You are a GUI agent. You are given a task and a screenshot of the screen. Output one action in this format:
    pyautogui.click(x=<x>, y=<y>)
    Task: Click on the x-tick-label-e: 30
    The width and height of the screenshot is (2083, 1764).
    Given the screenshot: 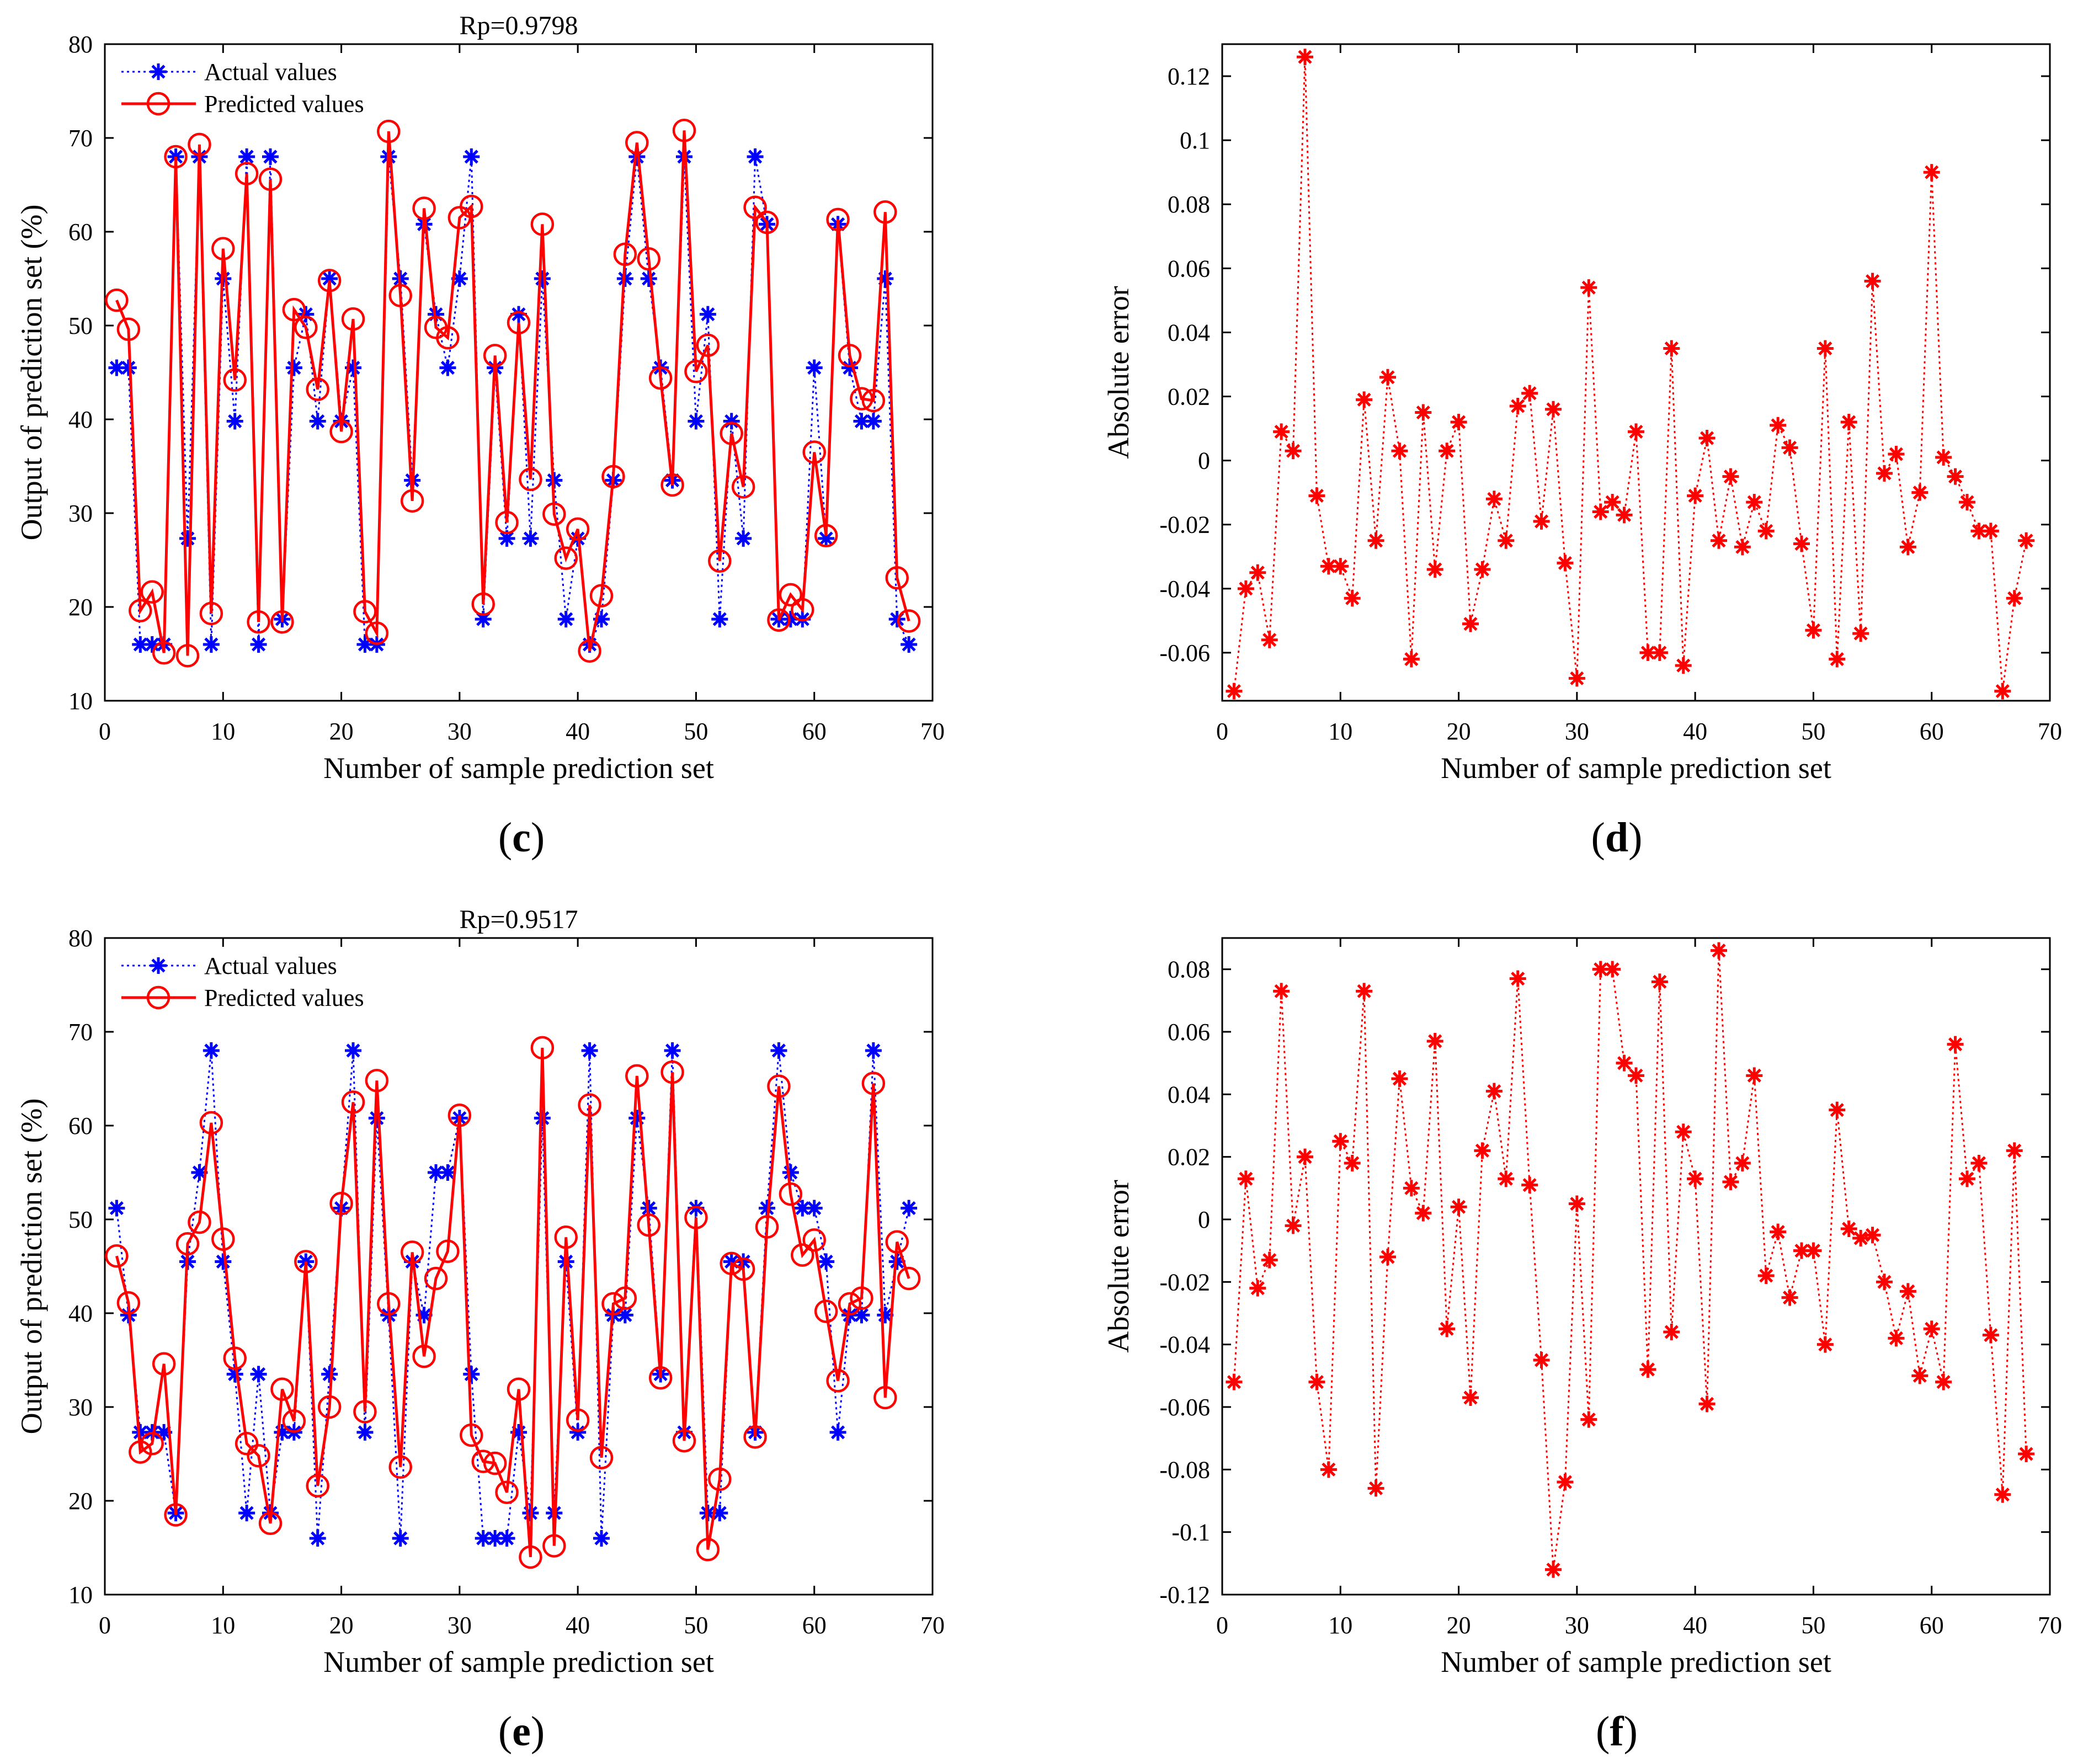 What is the action you would take?
    pyautogui.click(x=460, y=1625)
    